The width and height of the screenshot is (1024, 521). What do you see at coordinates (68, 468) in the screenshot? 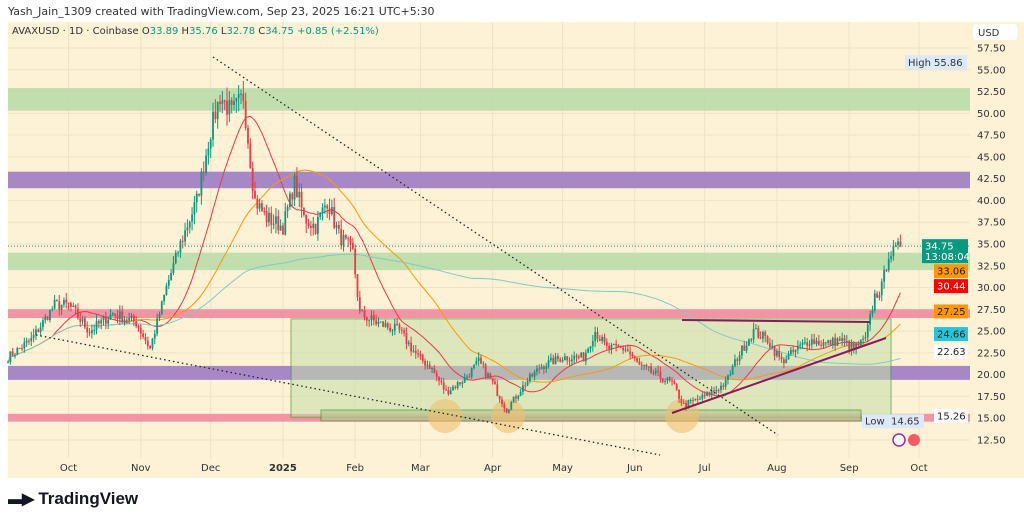
I see `x-tick-label: Oct` at bounding box center [68, 468].